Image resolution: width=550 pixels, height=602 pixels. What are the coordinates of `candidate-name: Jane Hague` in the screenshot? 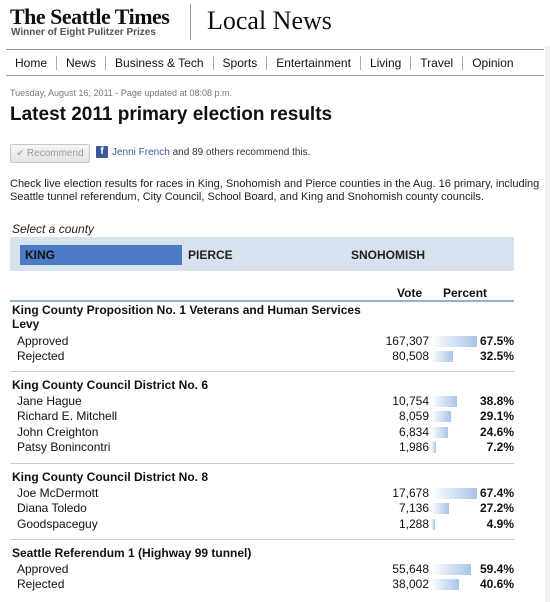 It's located at (49, 401).